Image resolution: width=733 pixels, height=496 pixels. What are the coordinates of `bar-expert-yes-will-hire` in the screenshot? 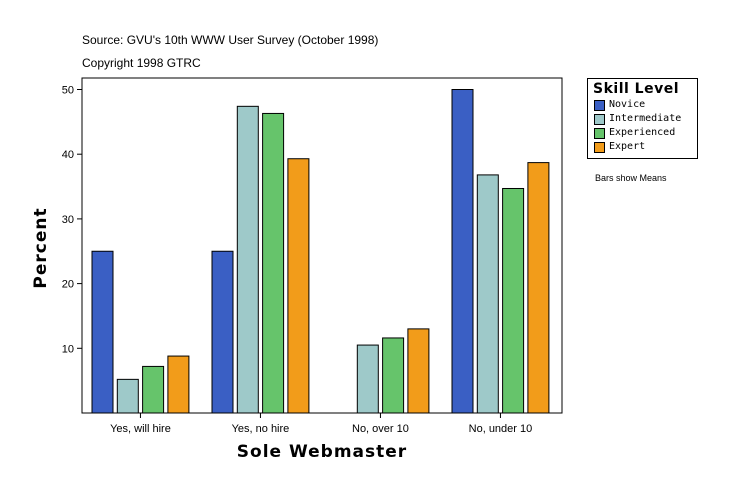 It's located at (178, 384).